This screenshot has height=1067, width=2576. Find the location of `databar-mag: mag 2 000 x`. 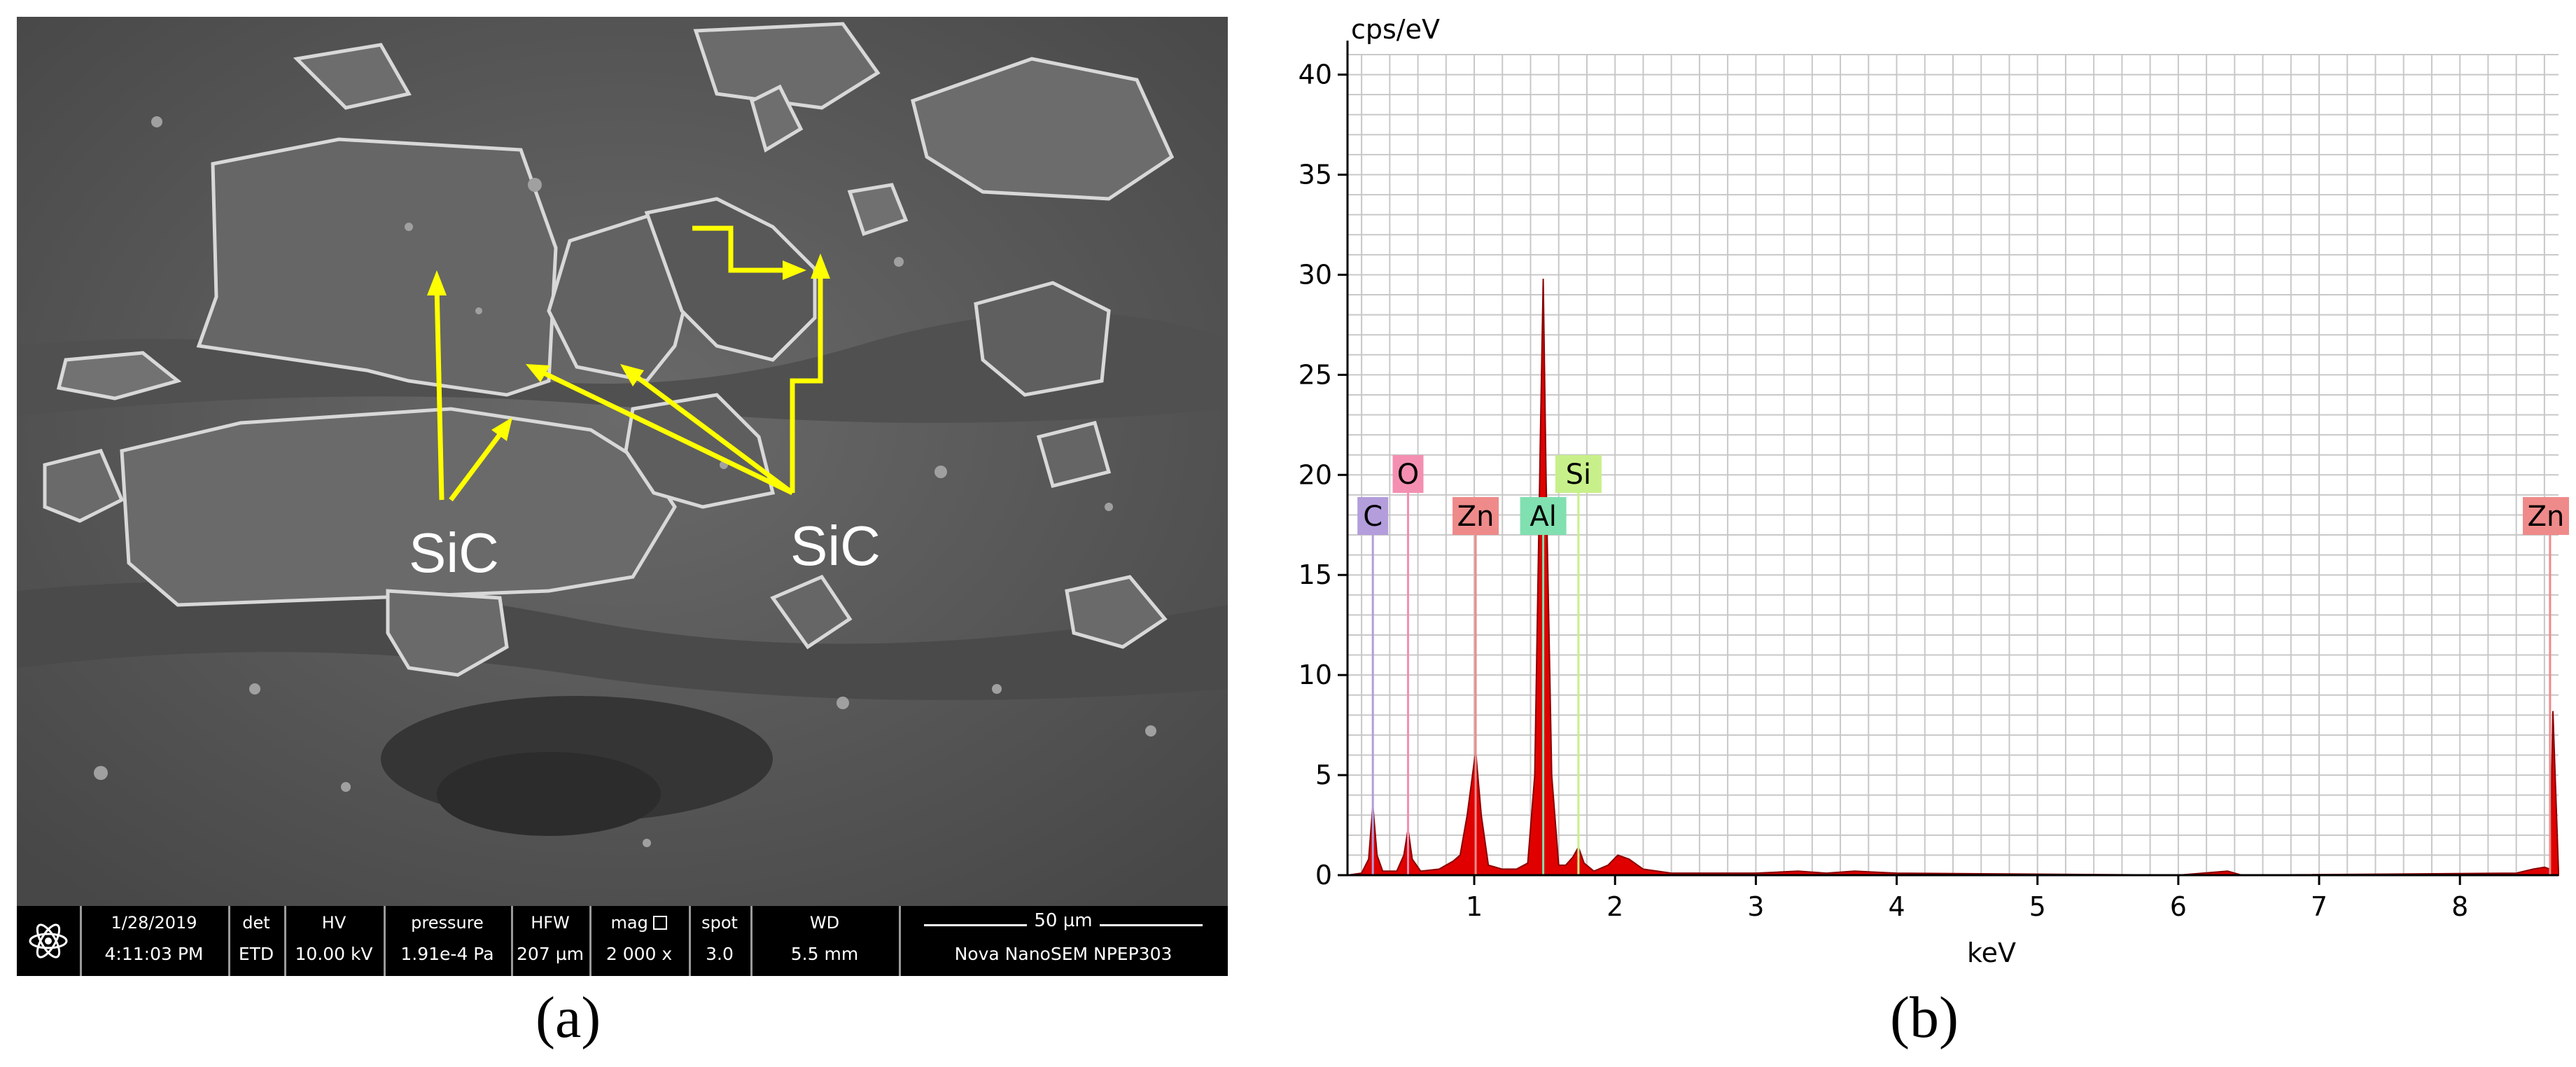

databar-mag: mag 2 000 x is located at coordinates (640, 941).